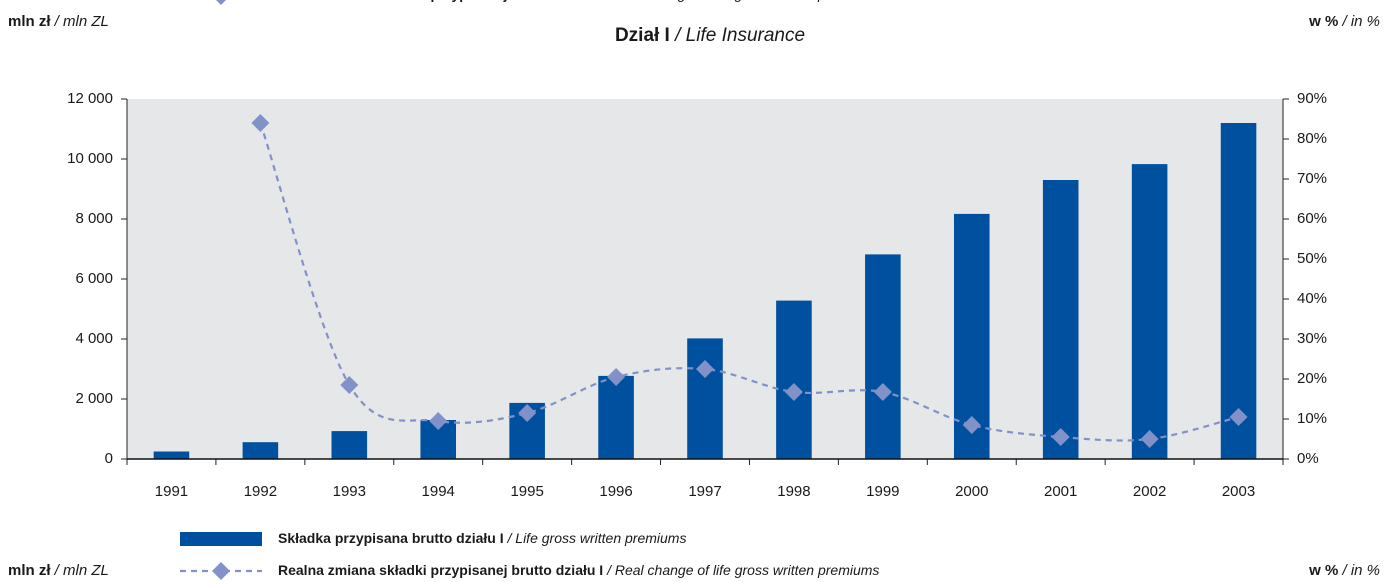 This screenshot has height=582, width=1385. Describe the element at coordinates (1149, 491) in the screenshot. I see `x-tick-label: 2002` at that location.